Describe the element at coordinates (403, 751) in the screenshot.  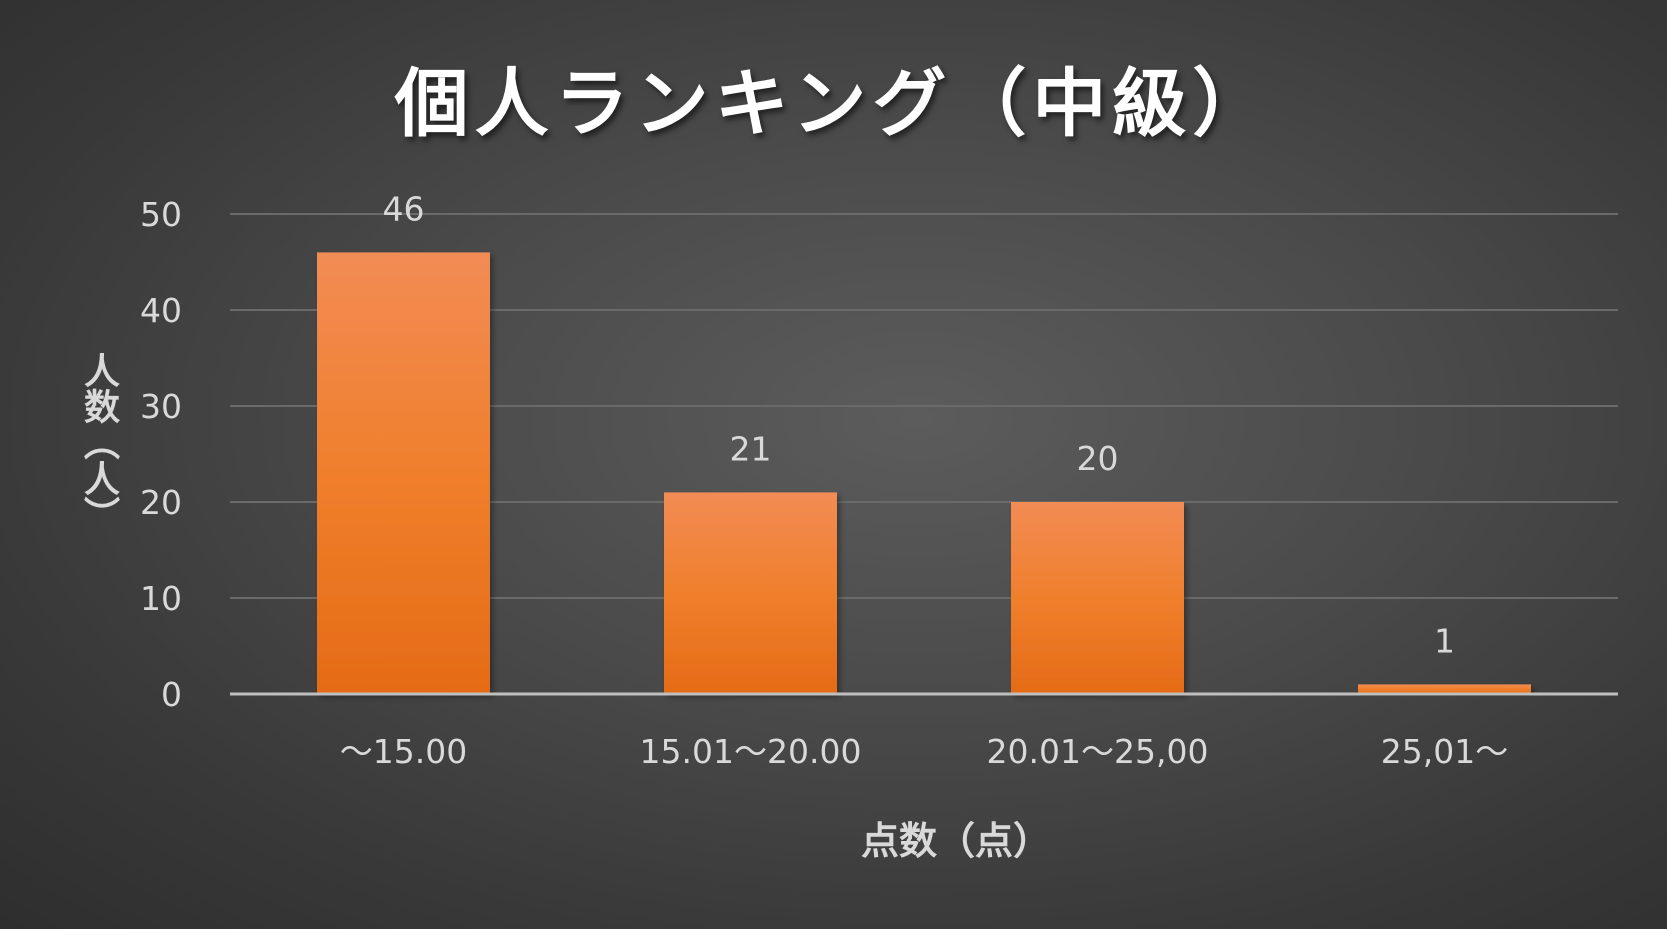
I see `x-category-label: ～15.00` at that location.